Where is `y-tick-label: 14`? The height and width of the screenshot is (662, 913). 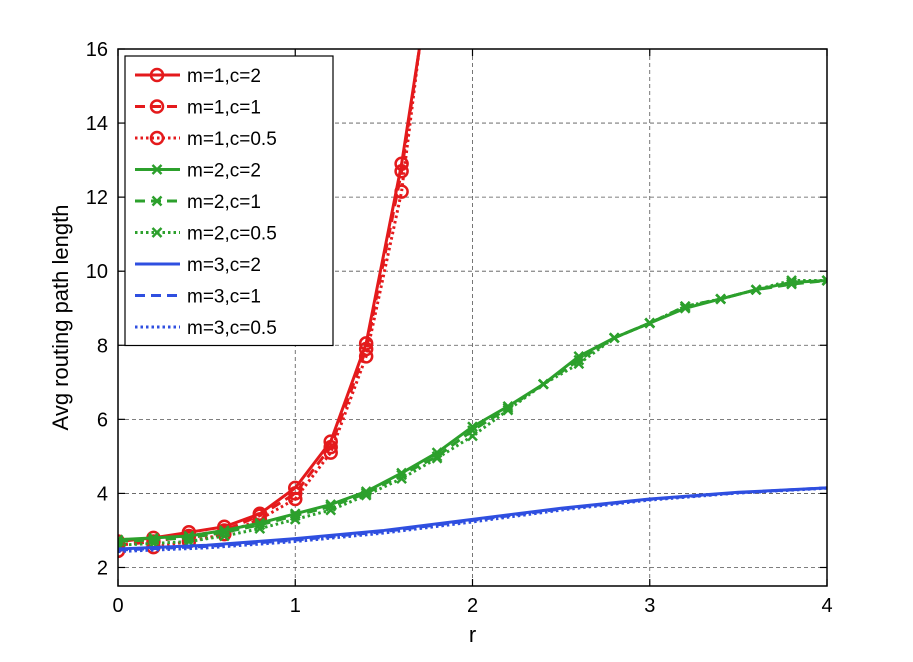 y-tick-label: 14 is located at coordinates (97, 124).